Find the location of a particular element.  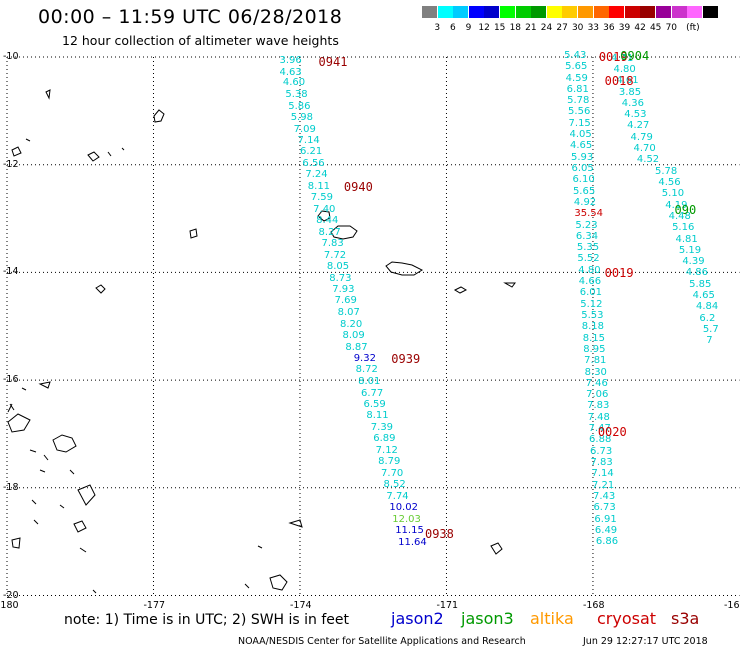

wave-height-label: 3.85 is located at coordinates (630, 92).